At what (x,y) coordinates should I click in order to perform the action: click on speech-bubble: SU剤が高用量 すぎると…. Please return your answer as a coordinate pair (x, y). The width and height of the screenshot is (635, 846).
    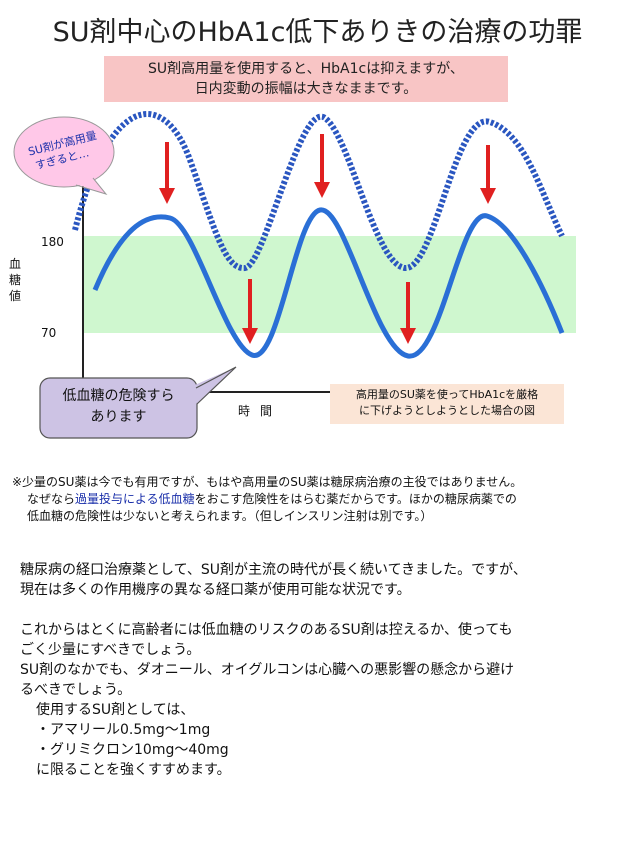
    Looking at the image, I should click on (64, 155).